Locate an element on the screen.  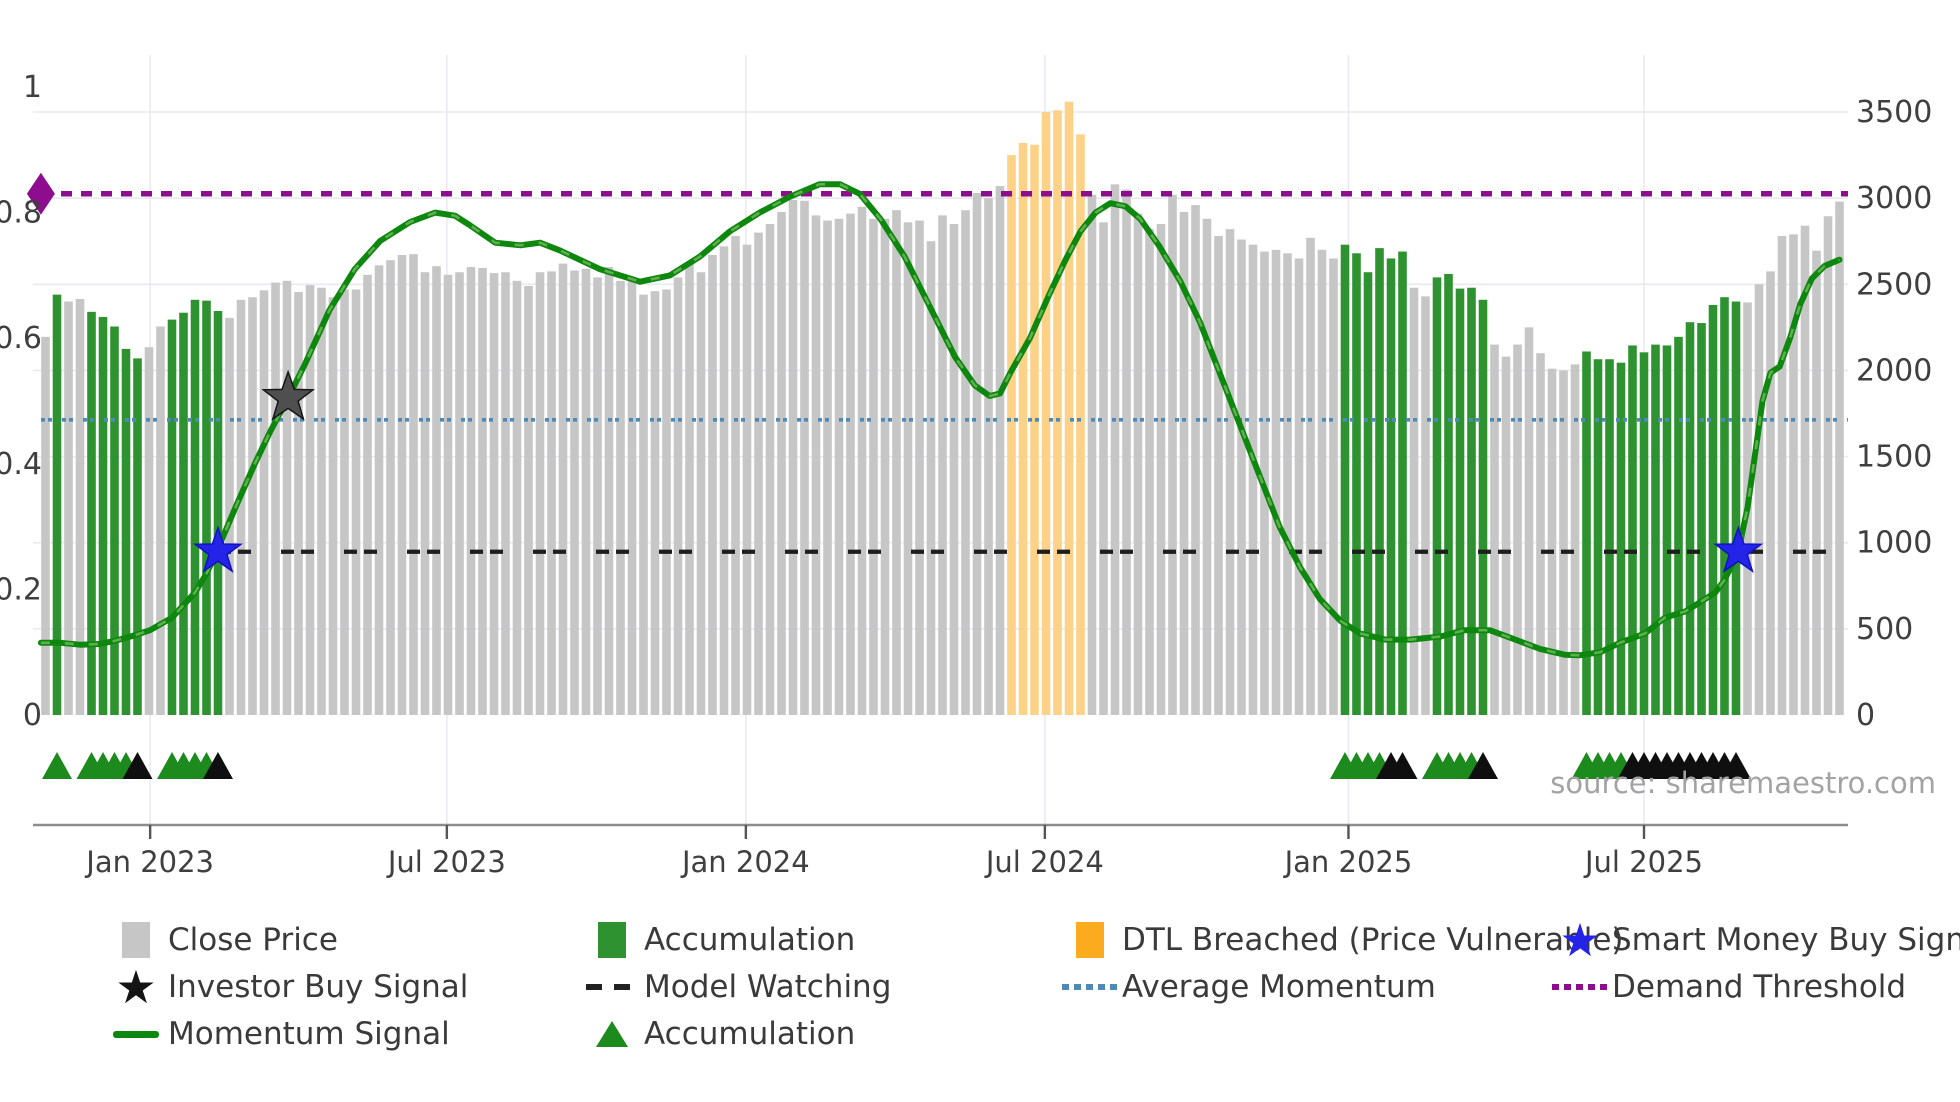
legend-label: Demand Threshold is located at coordinates (1759, 987).